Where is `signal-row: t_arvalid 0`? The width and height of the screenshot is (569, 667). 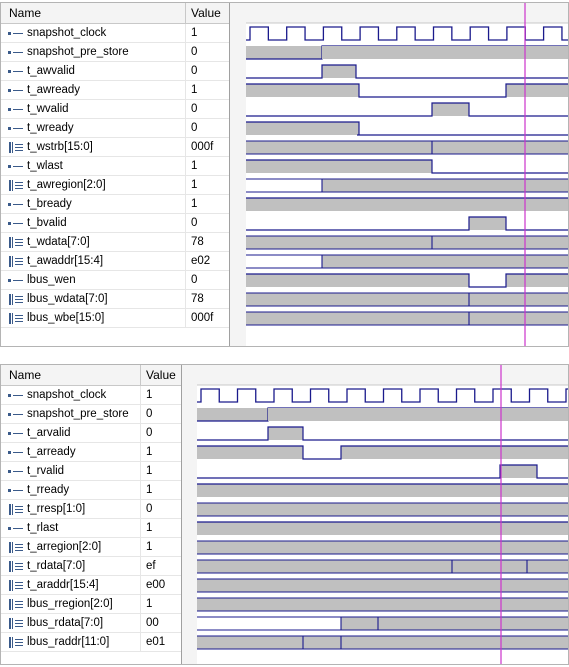 signal-row: t_arvalid 0 is located at coordinates (91, 433).